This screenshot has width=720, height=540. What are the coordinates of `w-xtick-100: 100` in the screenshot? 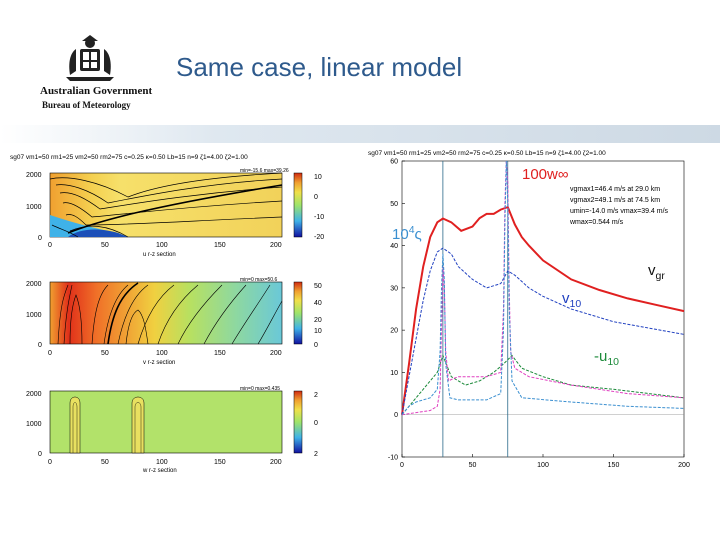 It's located at (162, 462).